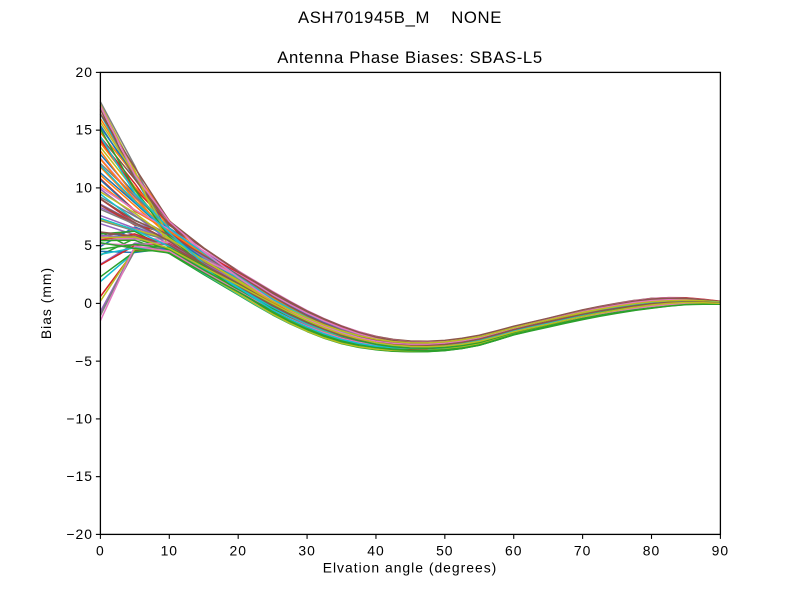  What do you see at coordinates (513, 550) in the screenshot?
I see `svg-text: 60` at bounding box center [513, 550].